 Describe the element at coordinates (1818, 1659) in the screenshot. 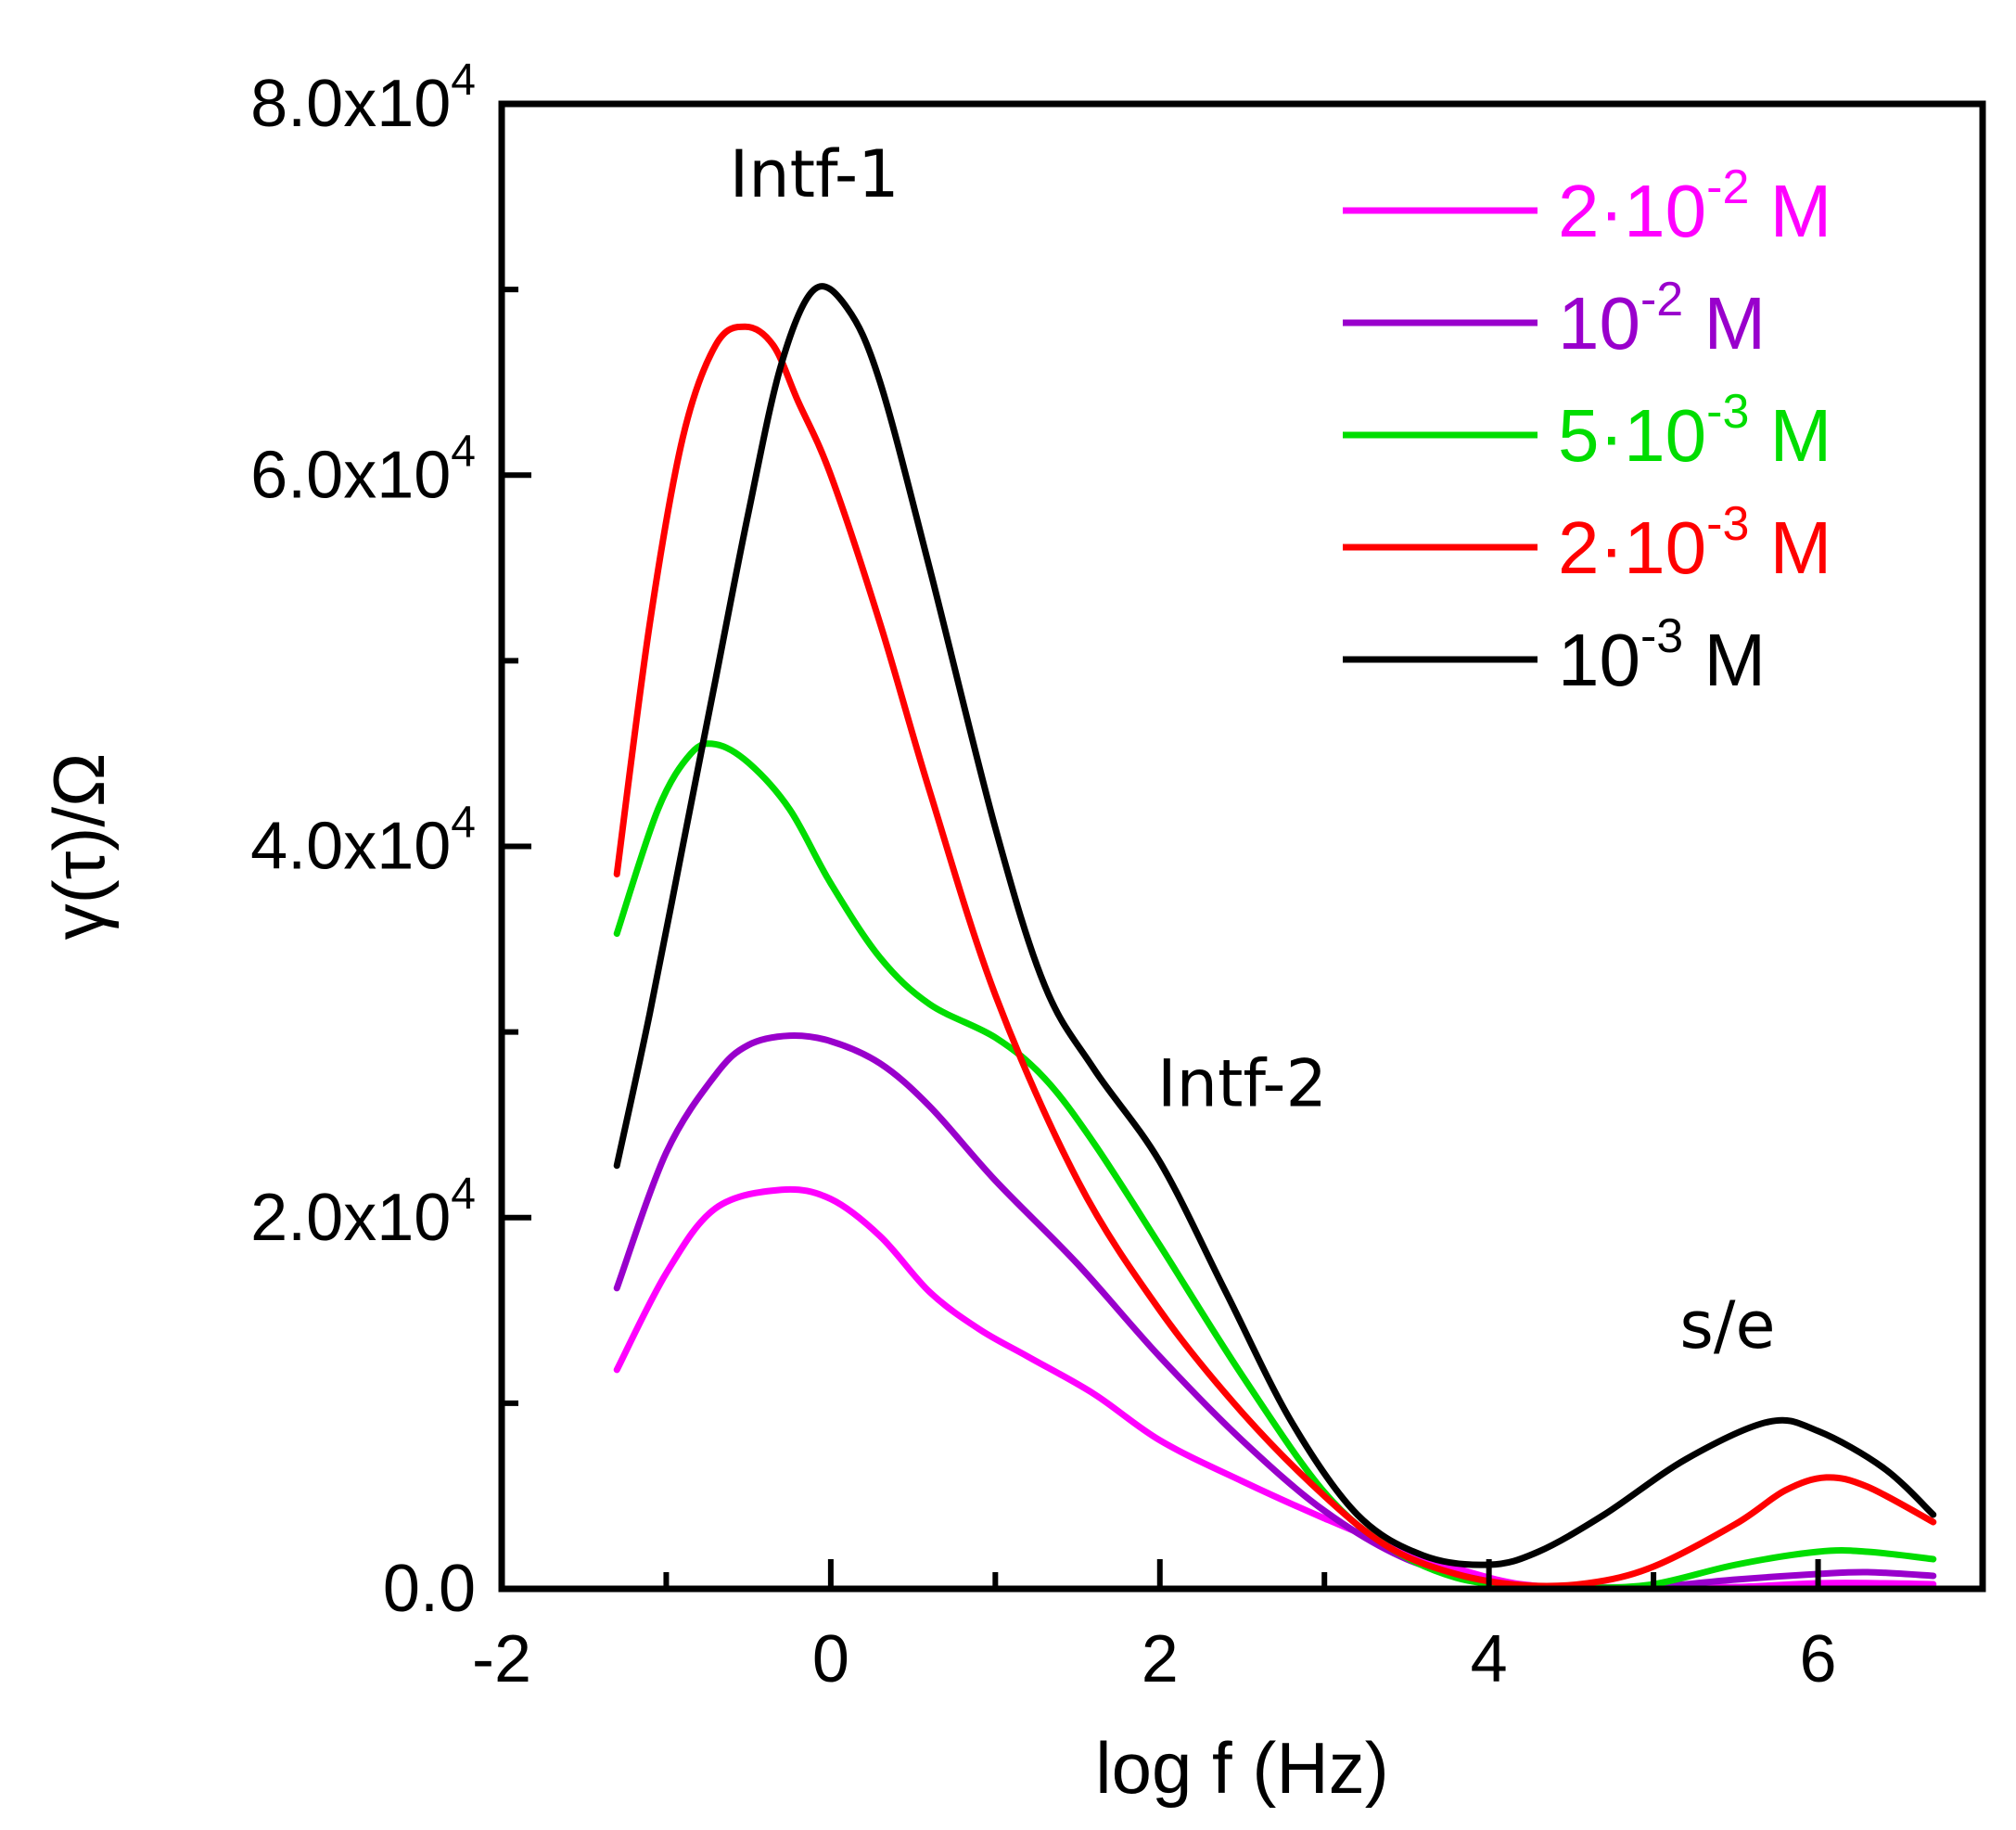

I see `x-tick-label-4: 6` at that location.